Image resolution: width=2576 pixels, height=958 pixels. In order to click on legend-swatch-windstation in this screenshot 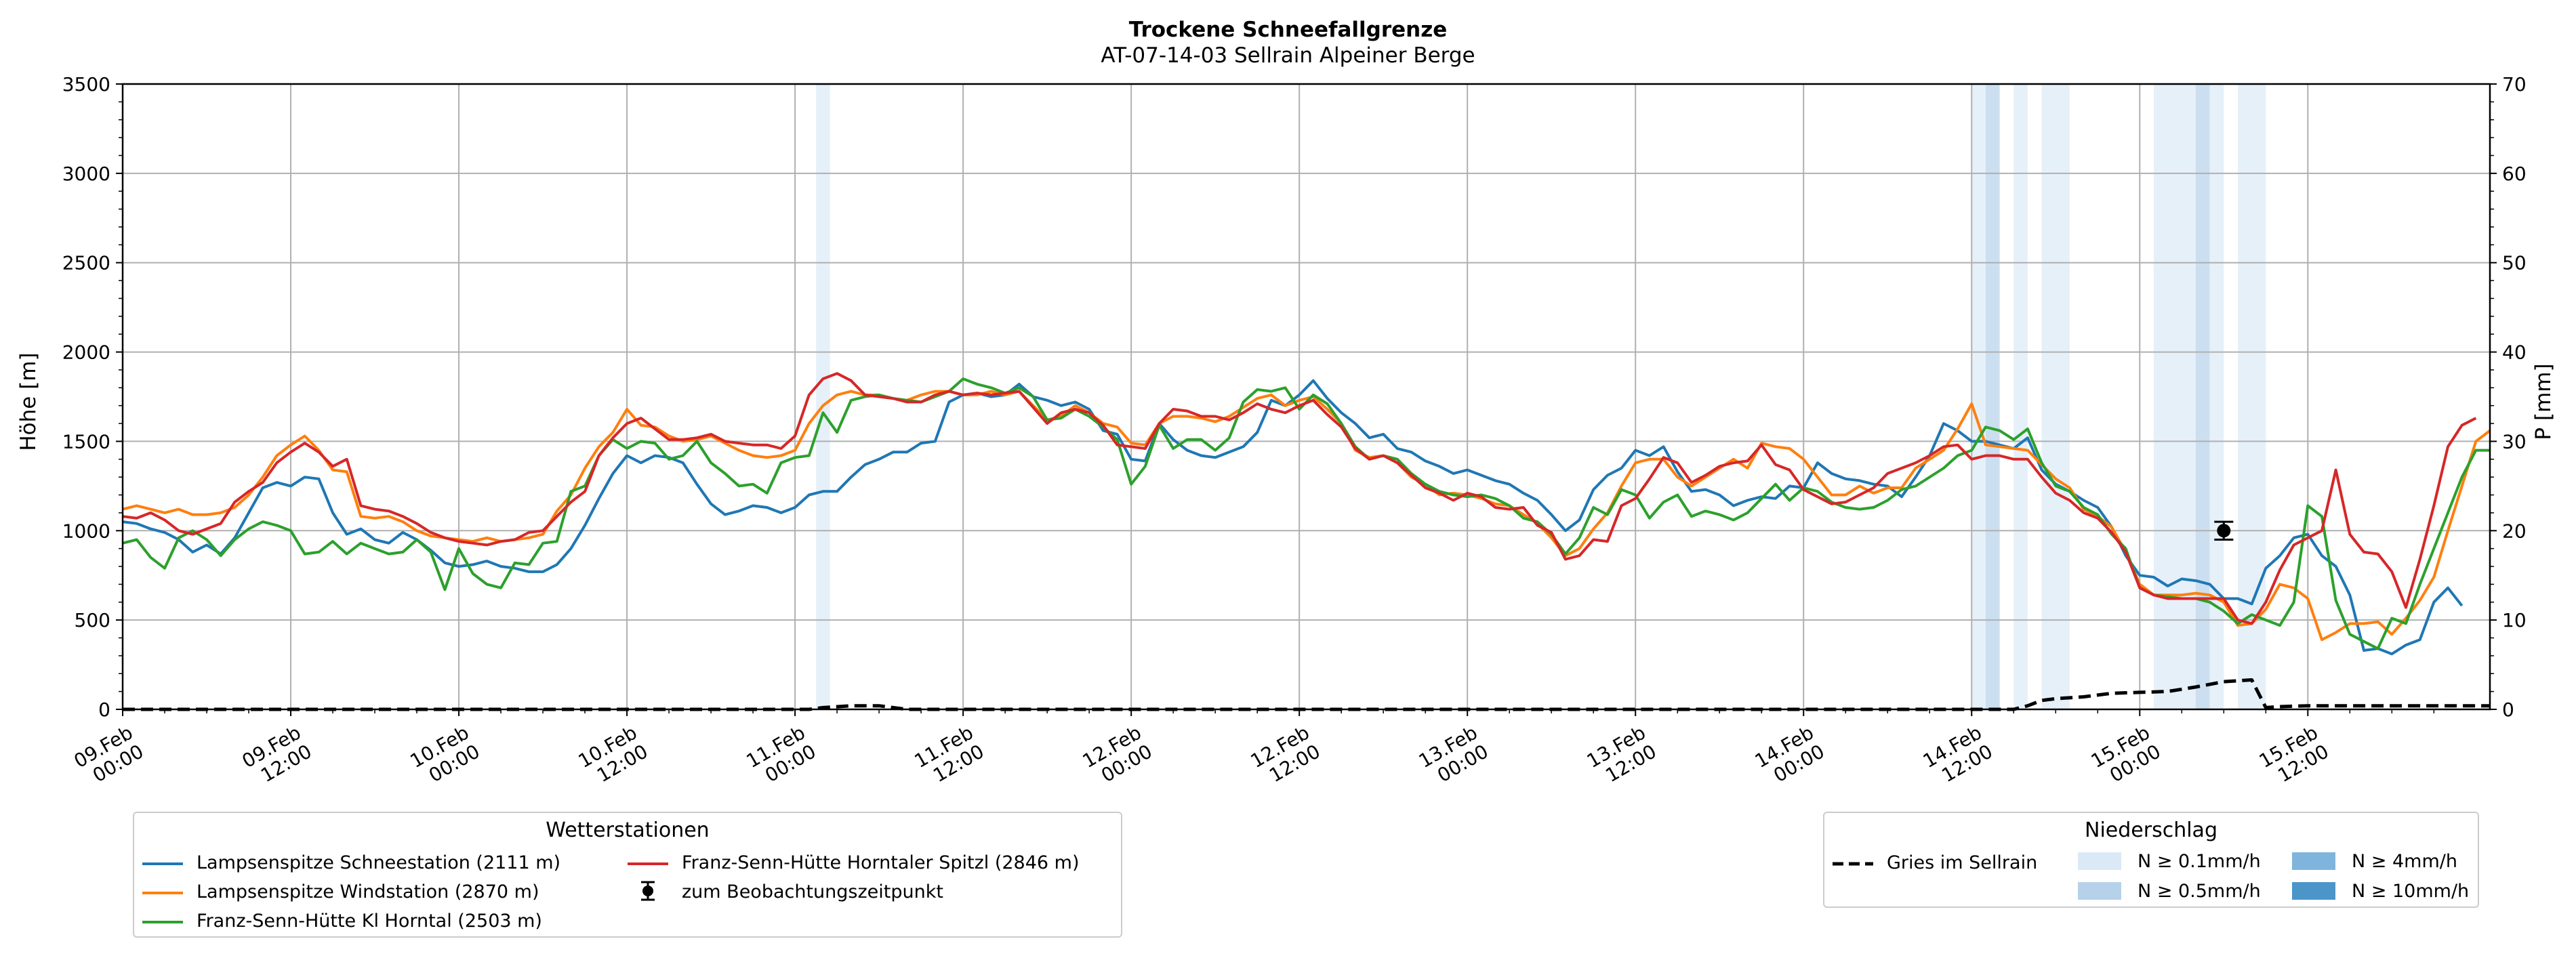, I will do `click(163, 893)`.